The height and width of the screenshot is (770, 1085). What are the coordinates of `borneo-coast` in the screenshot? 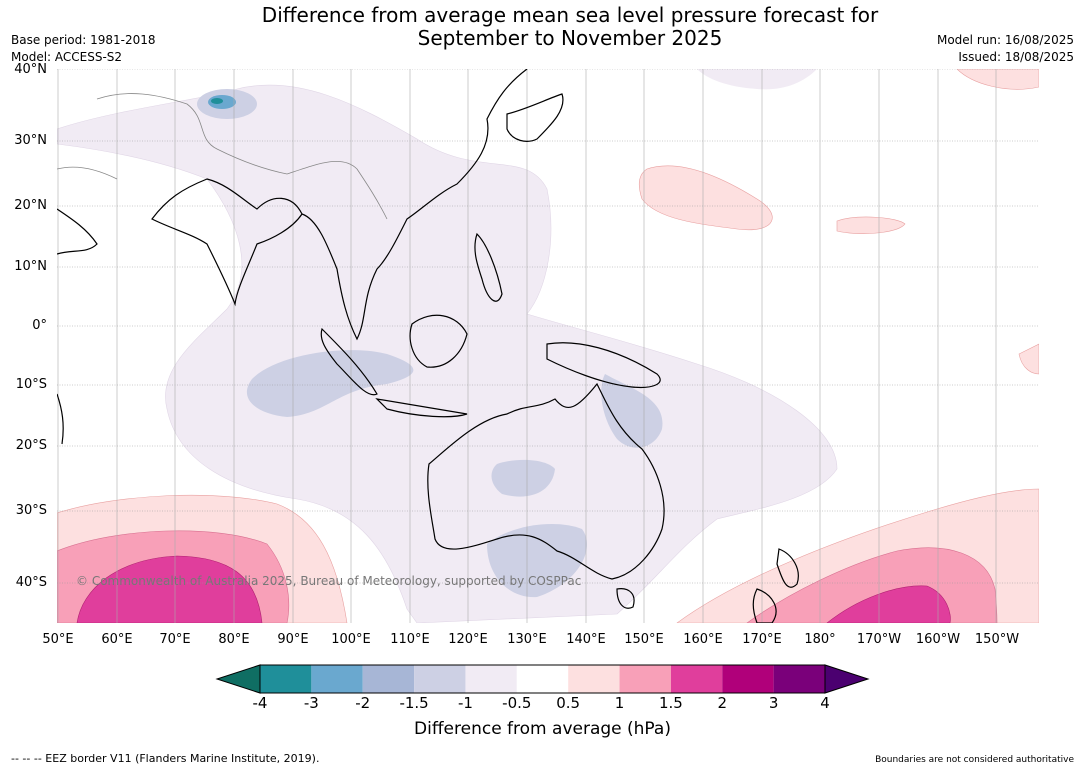 It's located at (438, 341).